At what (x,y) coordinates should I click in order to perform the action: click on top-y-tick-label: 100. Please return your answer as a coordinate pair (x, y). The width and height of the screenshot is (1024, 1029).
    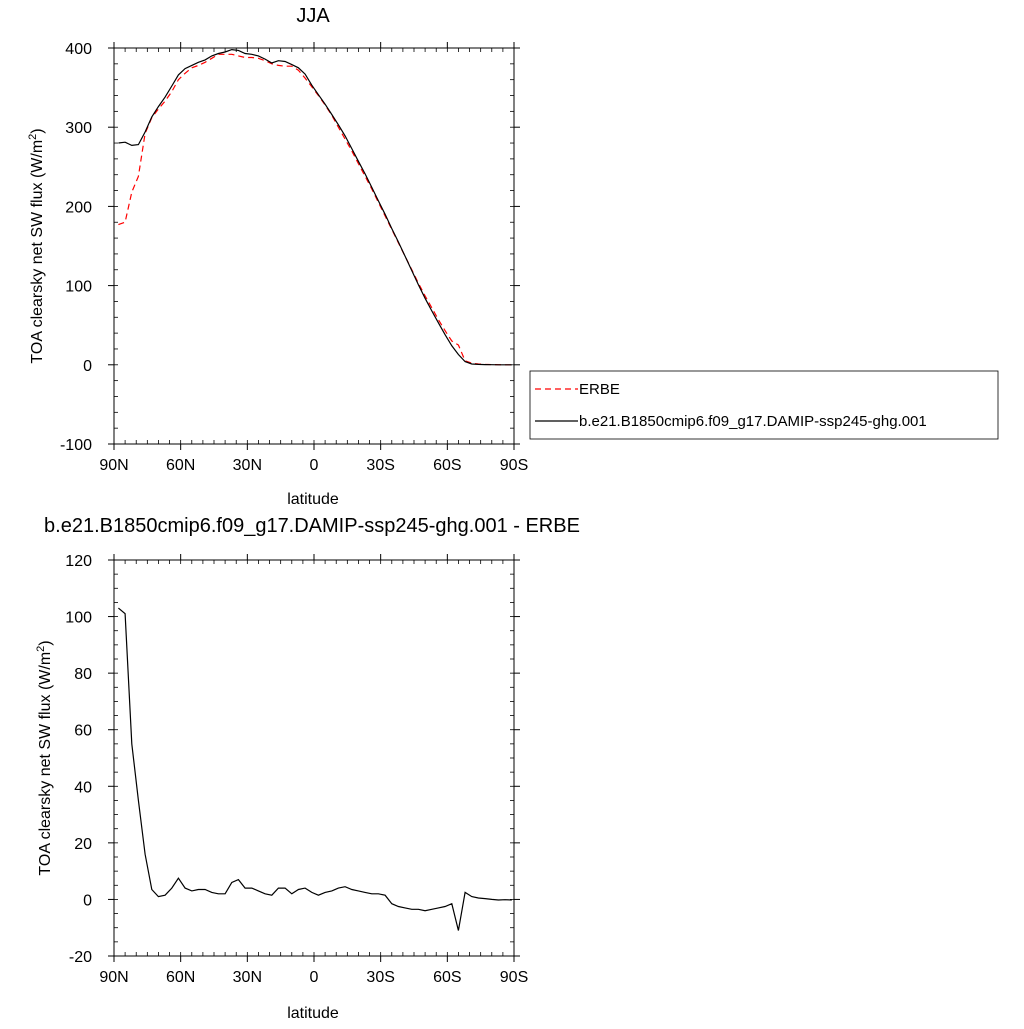
    Looking at the image, I should click on (78, 287).